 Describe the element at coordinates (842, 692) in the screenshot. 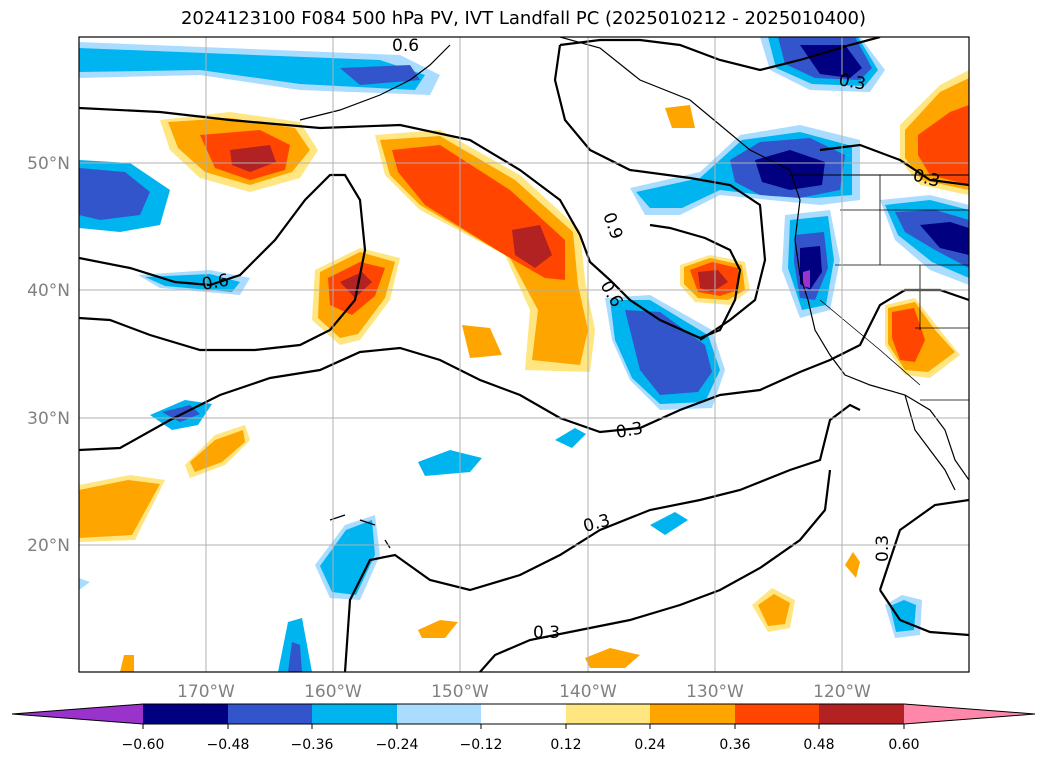

I see `lon-label: 120°W` at that location.